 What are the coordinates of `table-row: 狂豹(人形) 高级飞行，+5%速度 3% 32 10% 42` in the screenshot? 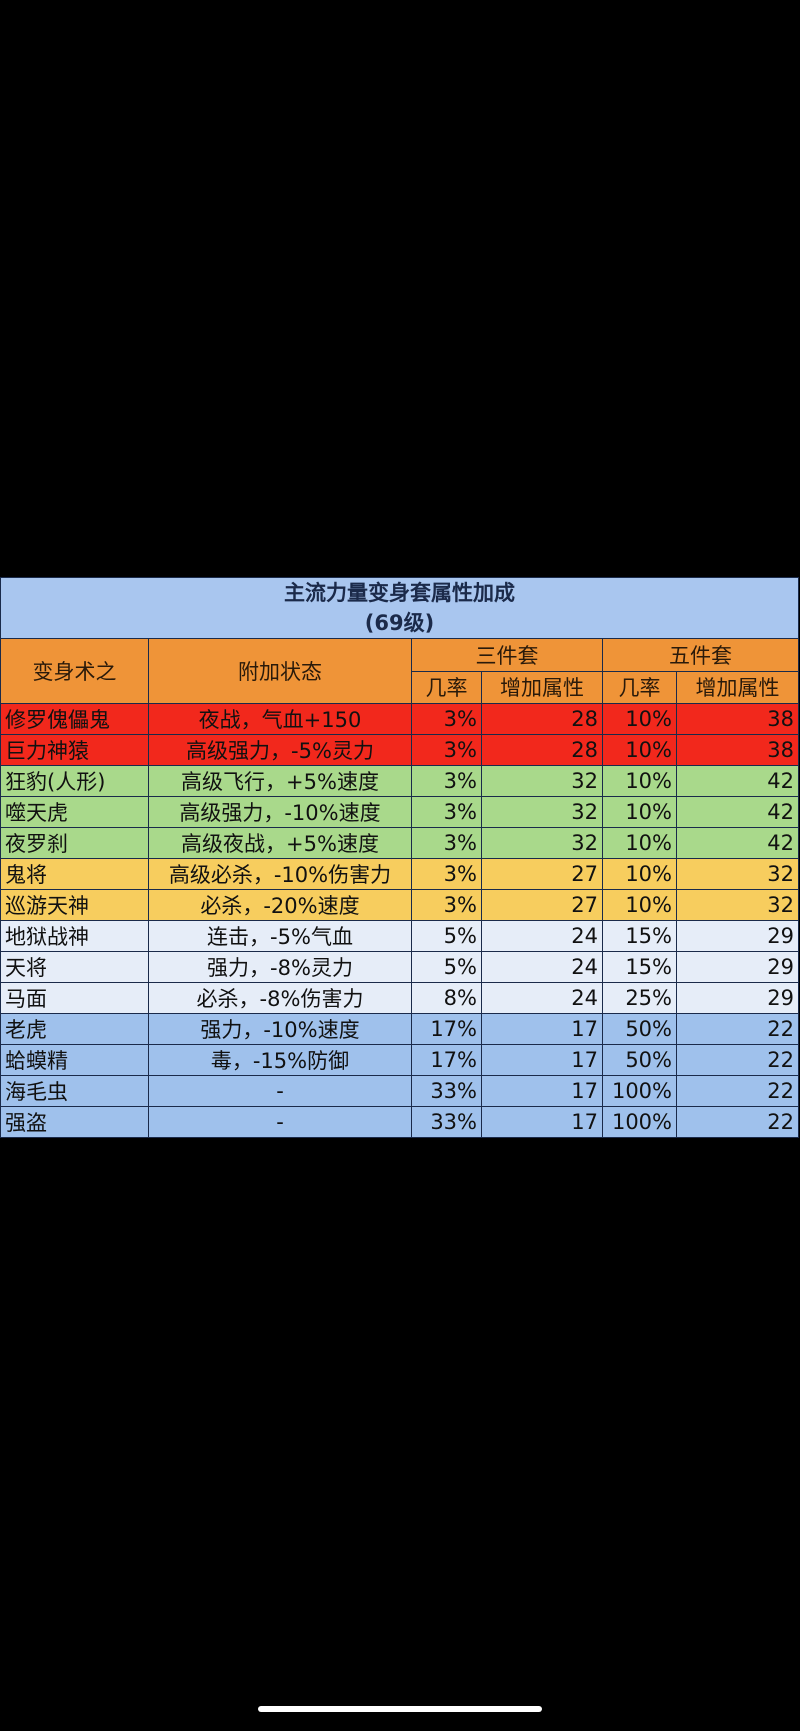 It's located at (399, 781).